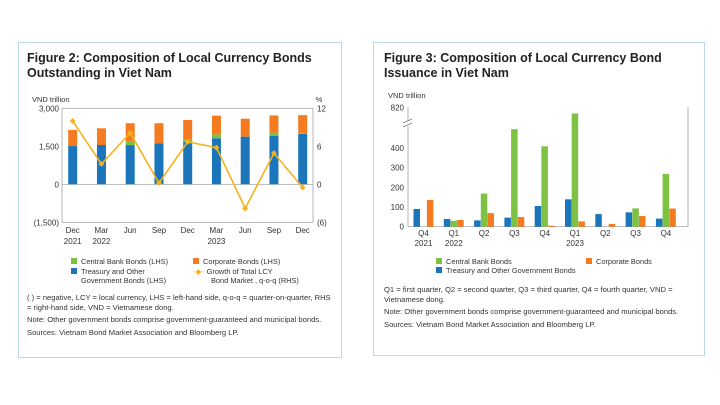 The height and width of the screenshot is (405, 720). Describe the element at coordinates (407, 123) in the screenshot. I see `axis-break-icon` at that location.